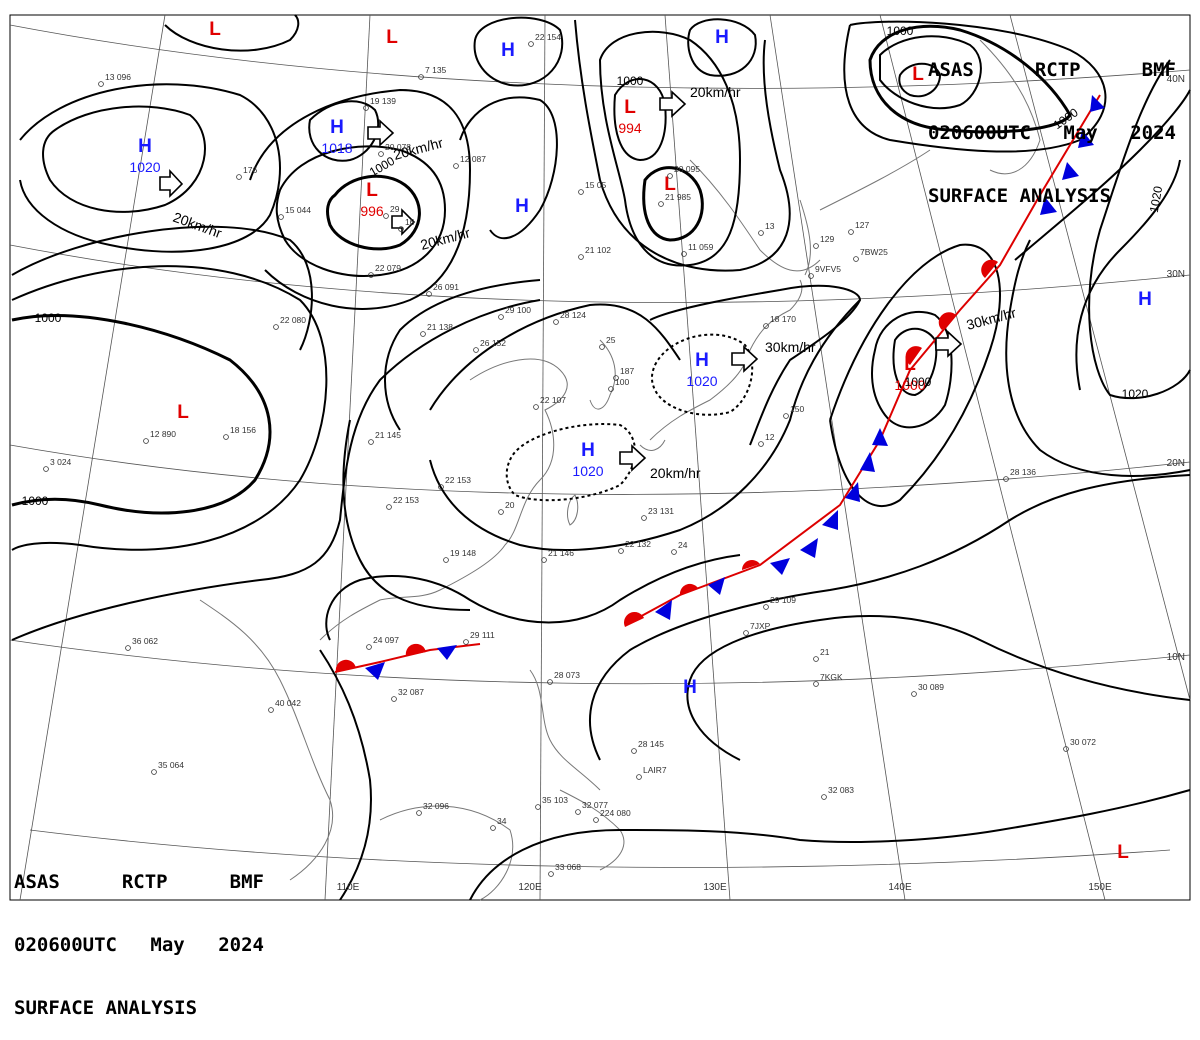 The image size is (1200, 1040). What do you see at coordinates (139, 882) in the screenshot?
I see `header-line-1: ASAS RCTP BMF` at bounding box center [139, 882].